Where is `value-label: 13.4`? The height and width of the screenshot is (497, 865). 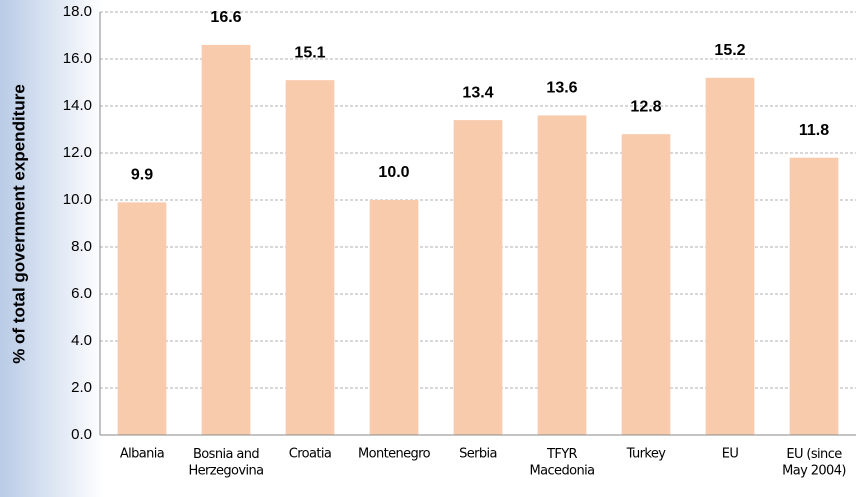 value-label: 13.4 is located at coordinates (477, 92).